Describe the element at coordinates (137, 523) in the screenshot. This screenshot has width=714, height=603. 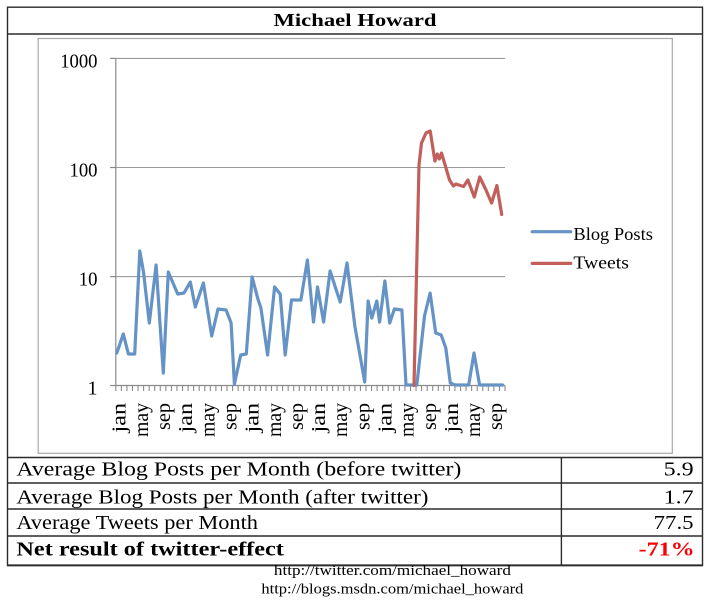
I see `svg-text: Average Tweets per Month` at that location.